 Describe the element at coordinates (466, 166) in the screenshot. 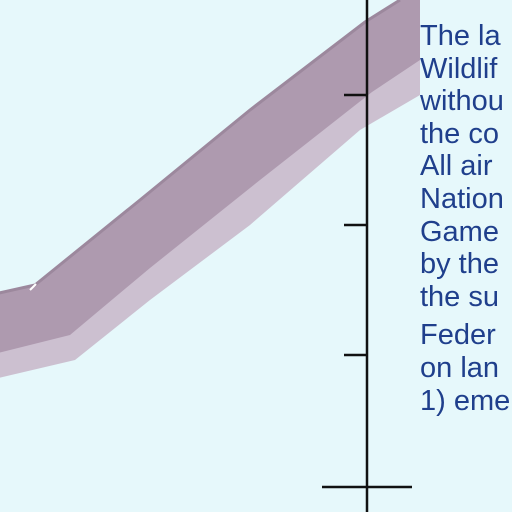

I see `note-line: All air` at that location.